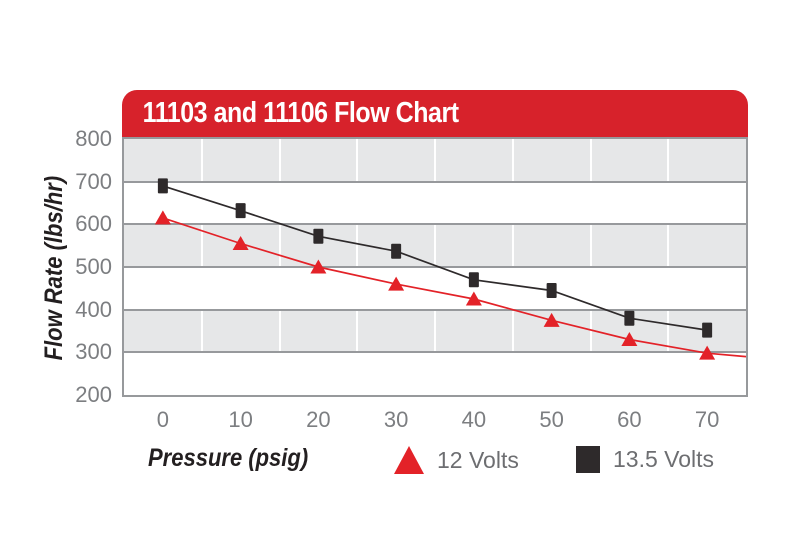  Describe the element at coordinates (93, 309) in the screenshot. I see `y-tick-label: 400` at that location.